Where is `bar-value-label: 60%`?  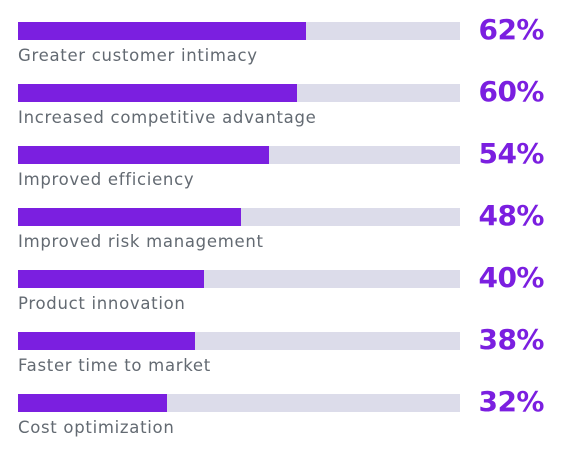
bar-value-label: 60% is located at coordinates (511, 91).